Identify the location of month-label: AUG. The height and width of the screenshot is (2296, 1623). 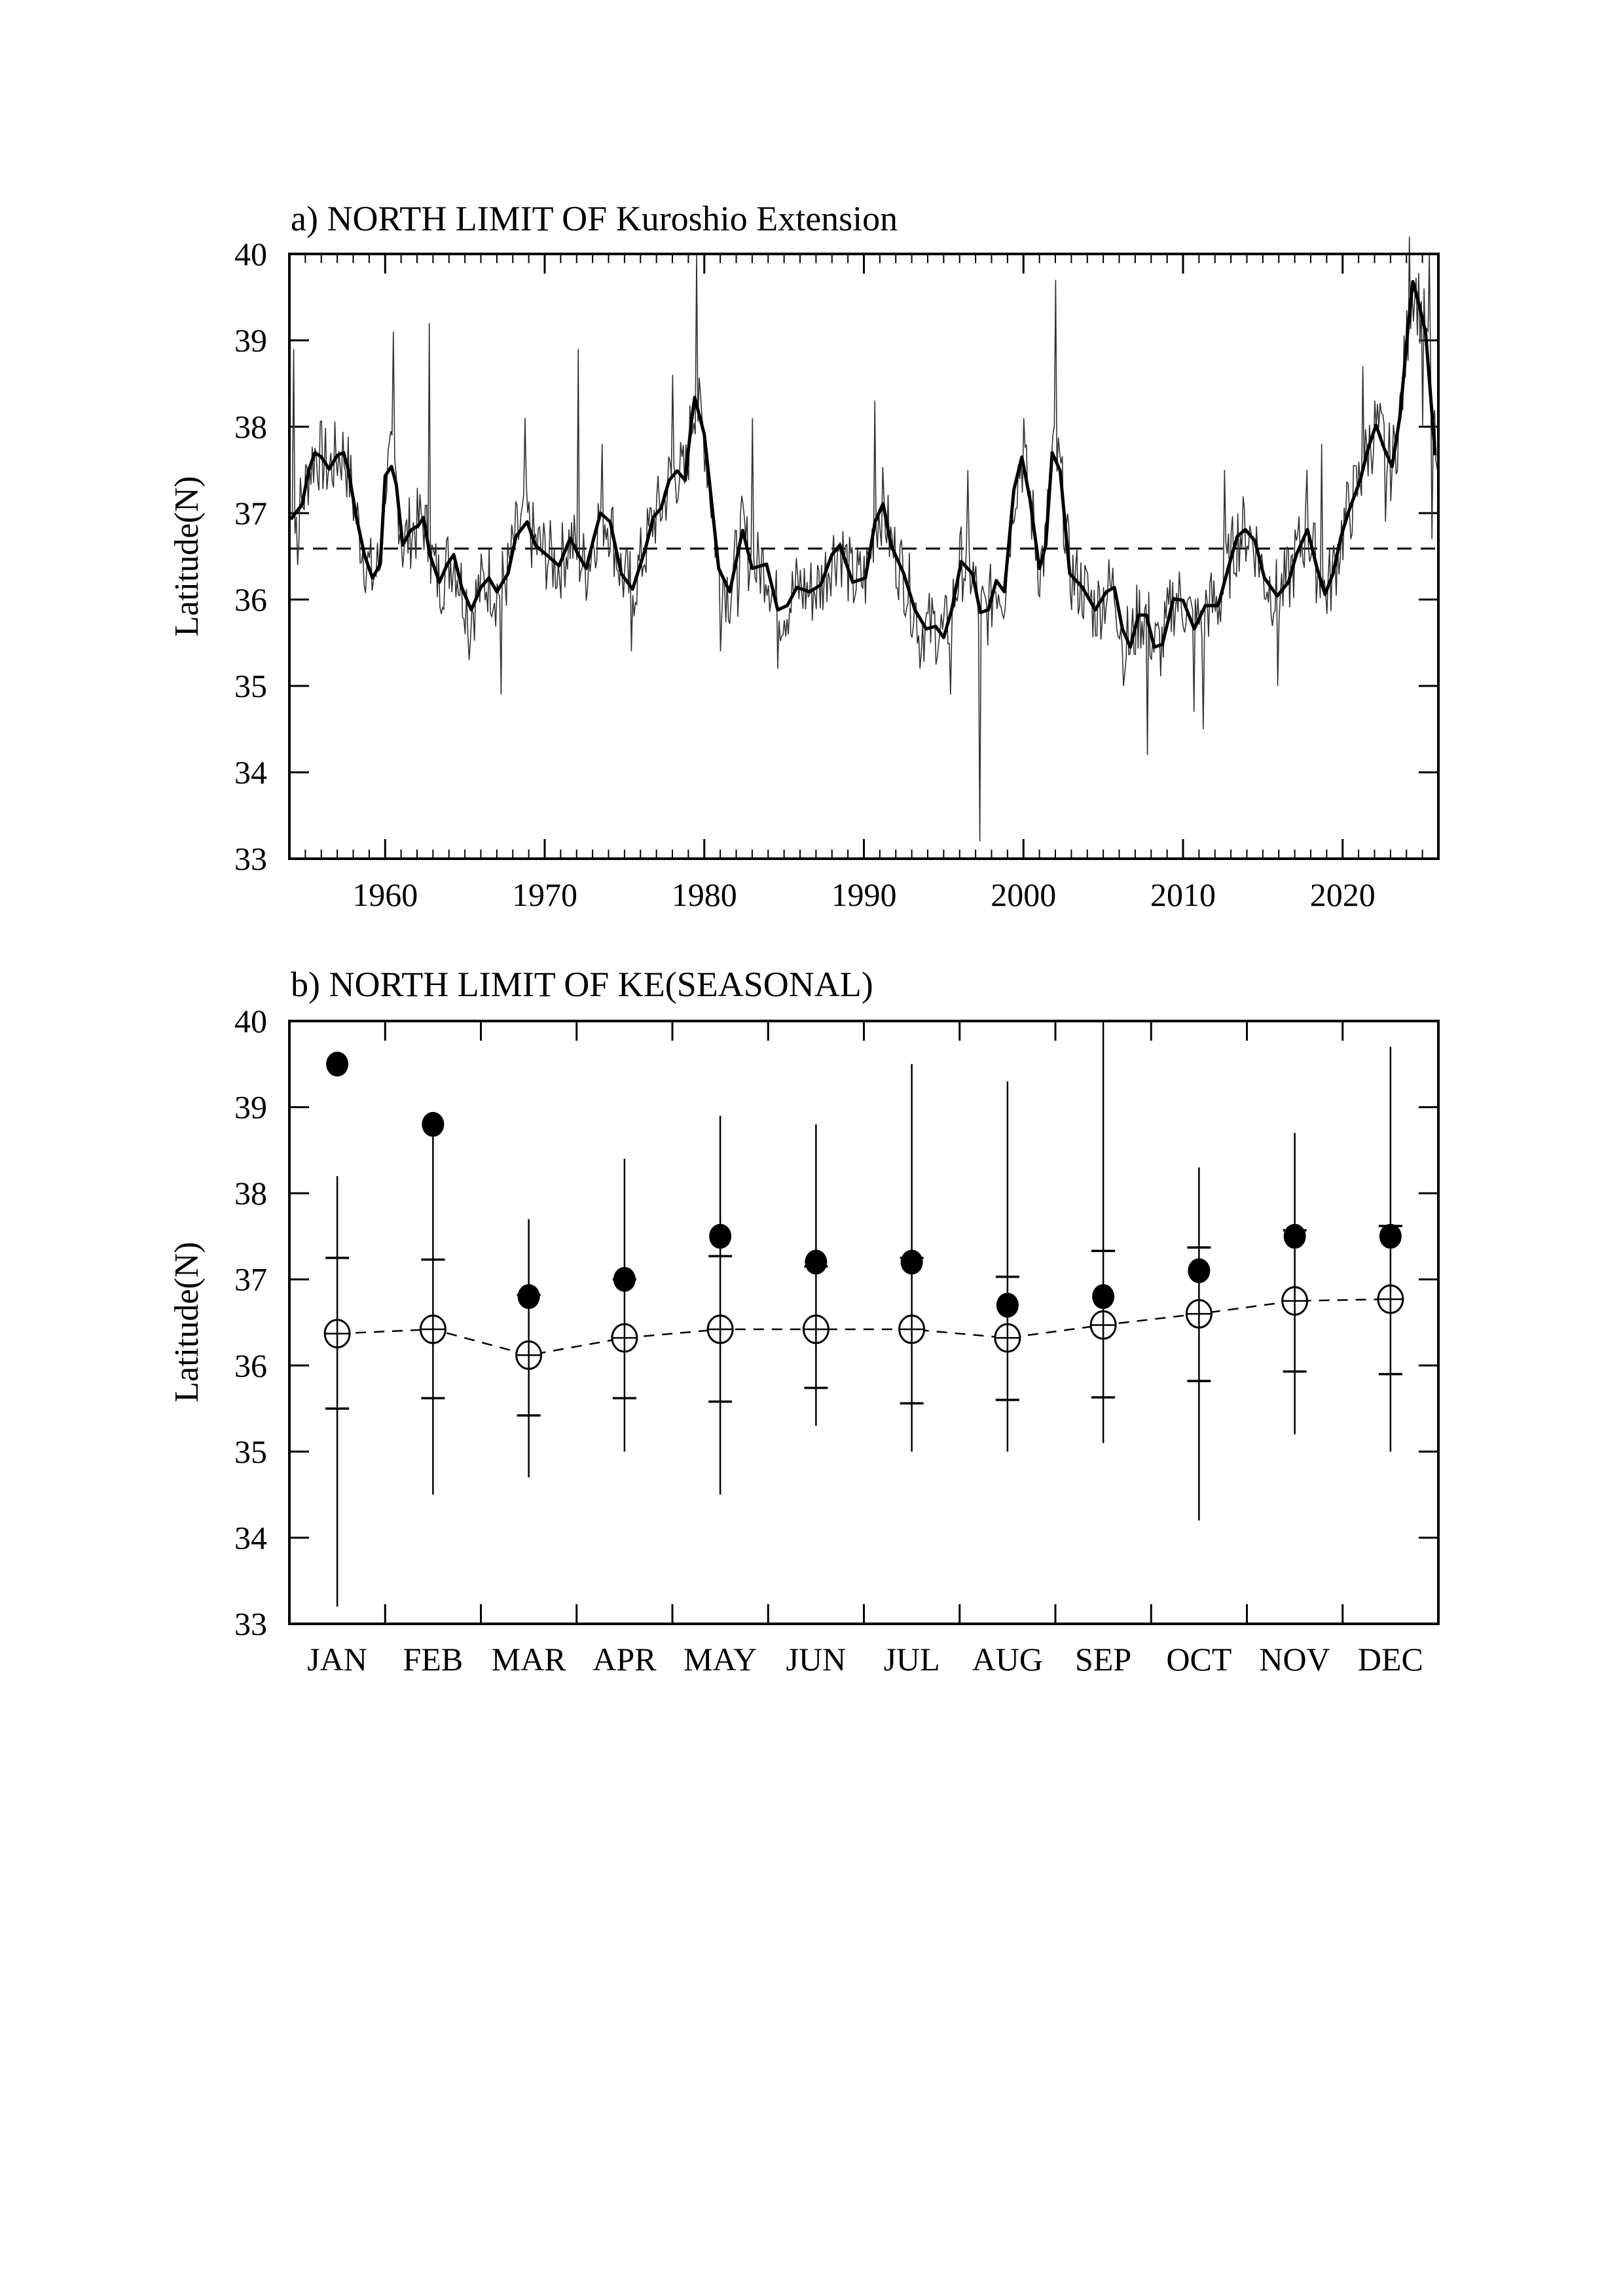
(1007, 1659).